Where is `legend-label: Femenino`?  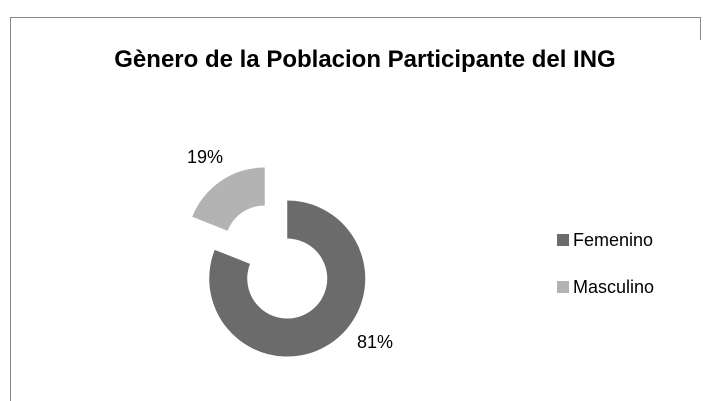
legend-label: Femenino is located at coordinates (613, 240).